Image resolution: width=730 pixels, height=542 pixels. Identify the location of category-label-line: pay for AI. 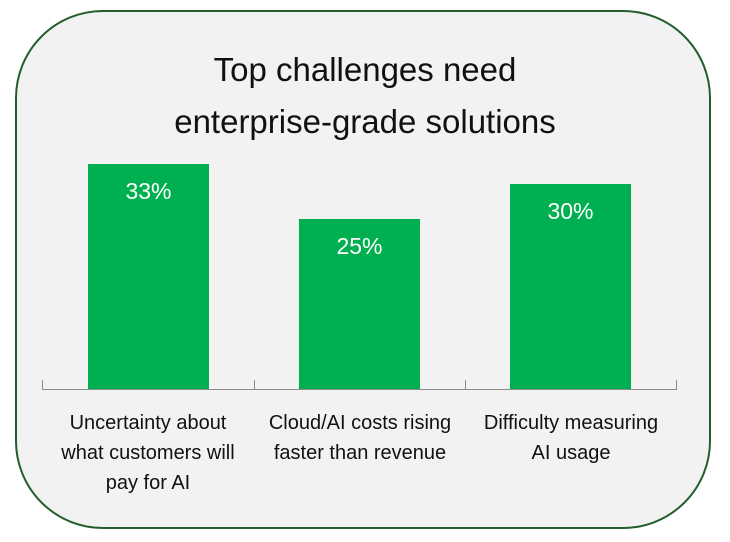
(148, 483).